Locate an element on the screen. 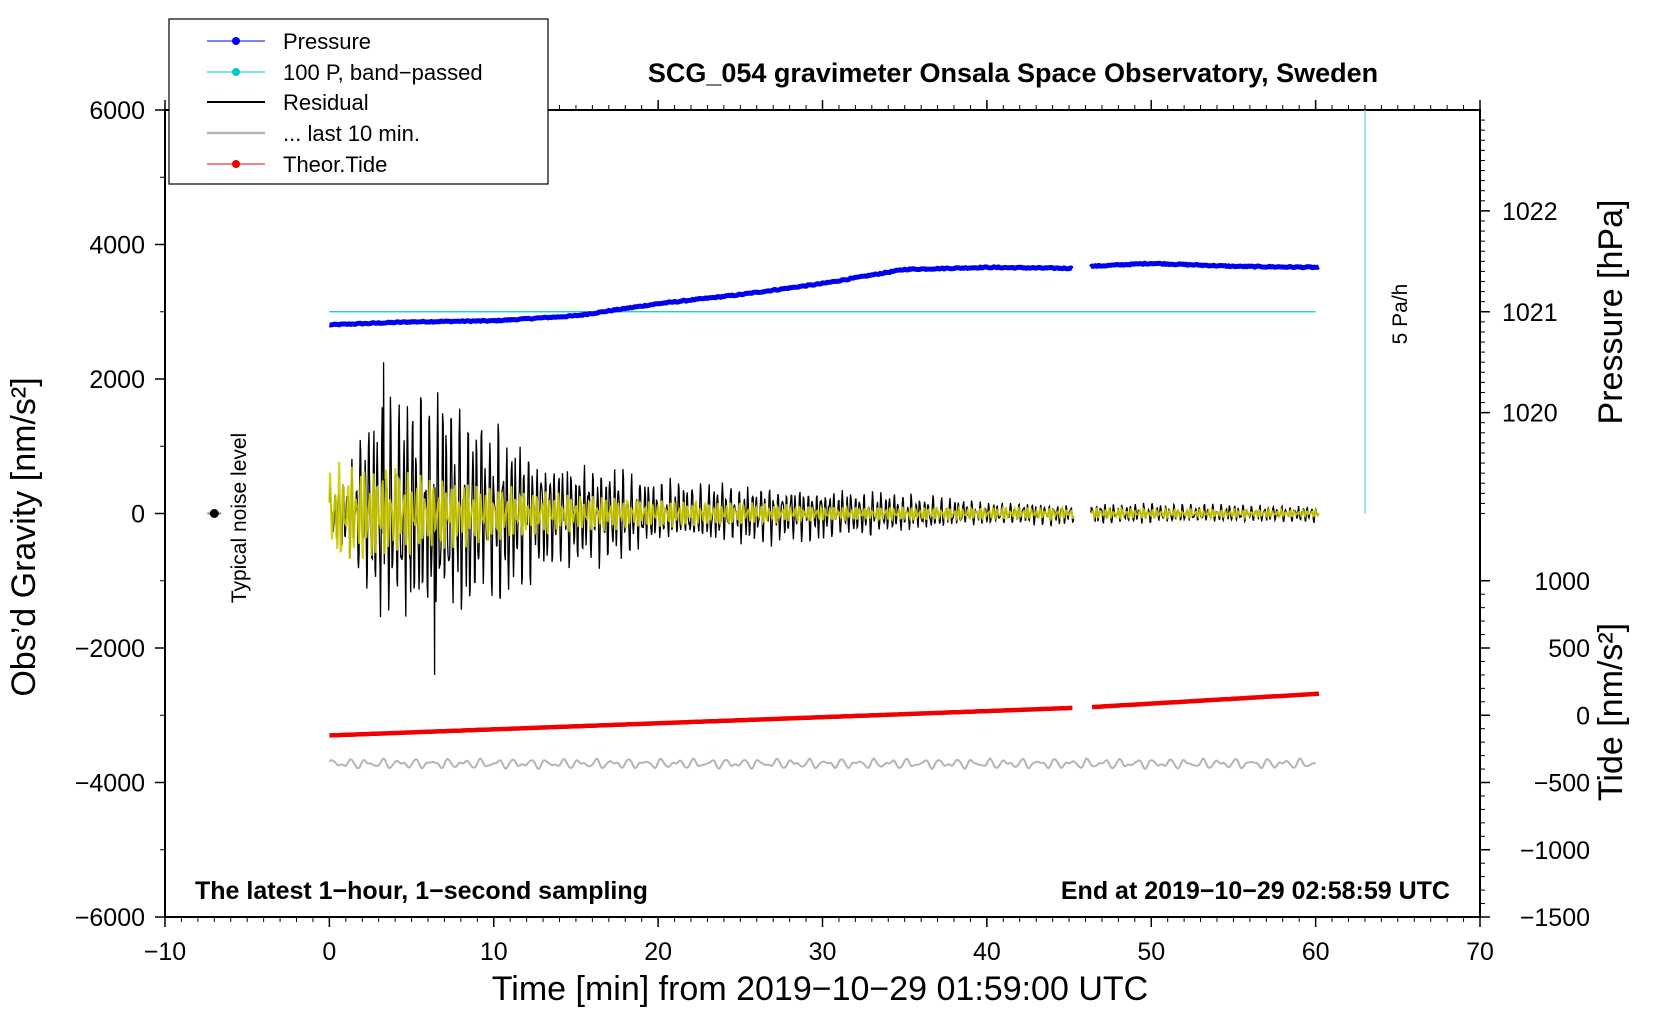 Image resolution: width=1660 pixels, height=1020 pixels. y-axis-right-bottom-title: Tide [nm/s²] is located at coordinates (1611, 712).